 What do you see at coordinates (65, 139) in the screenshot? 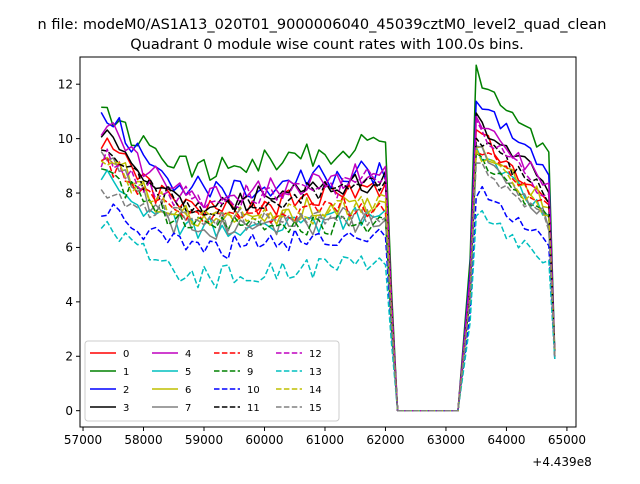
I see `y-tick-label: 10` at bounding box center [65, 139].